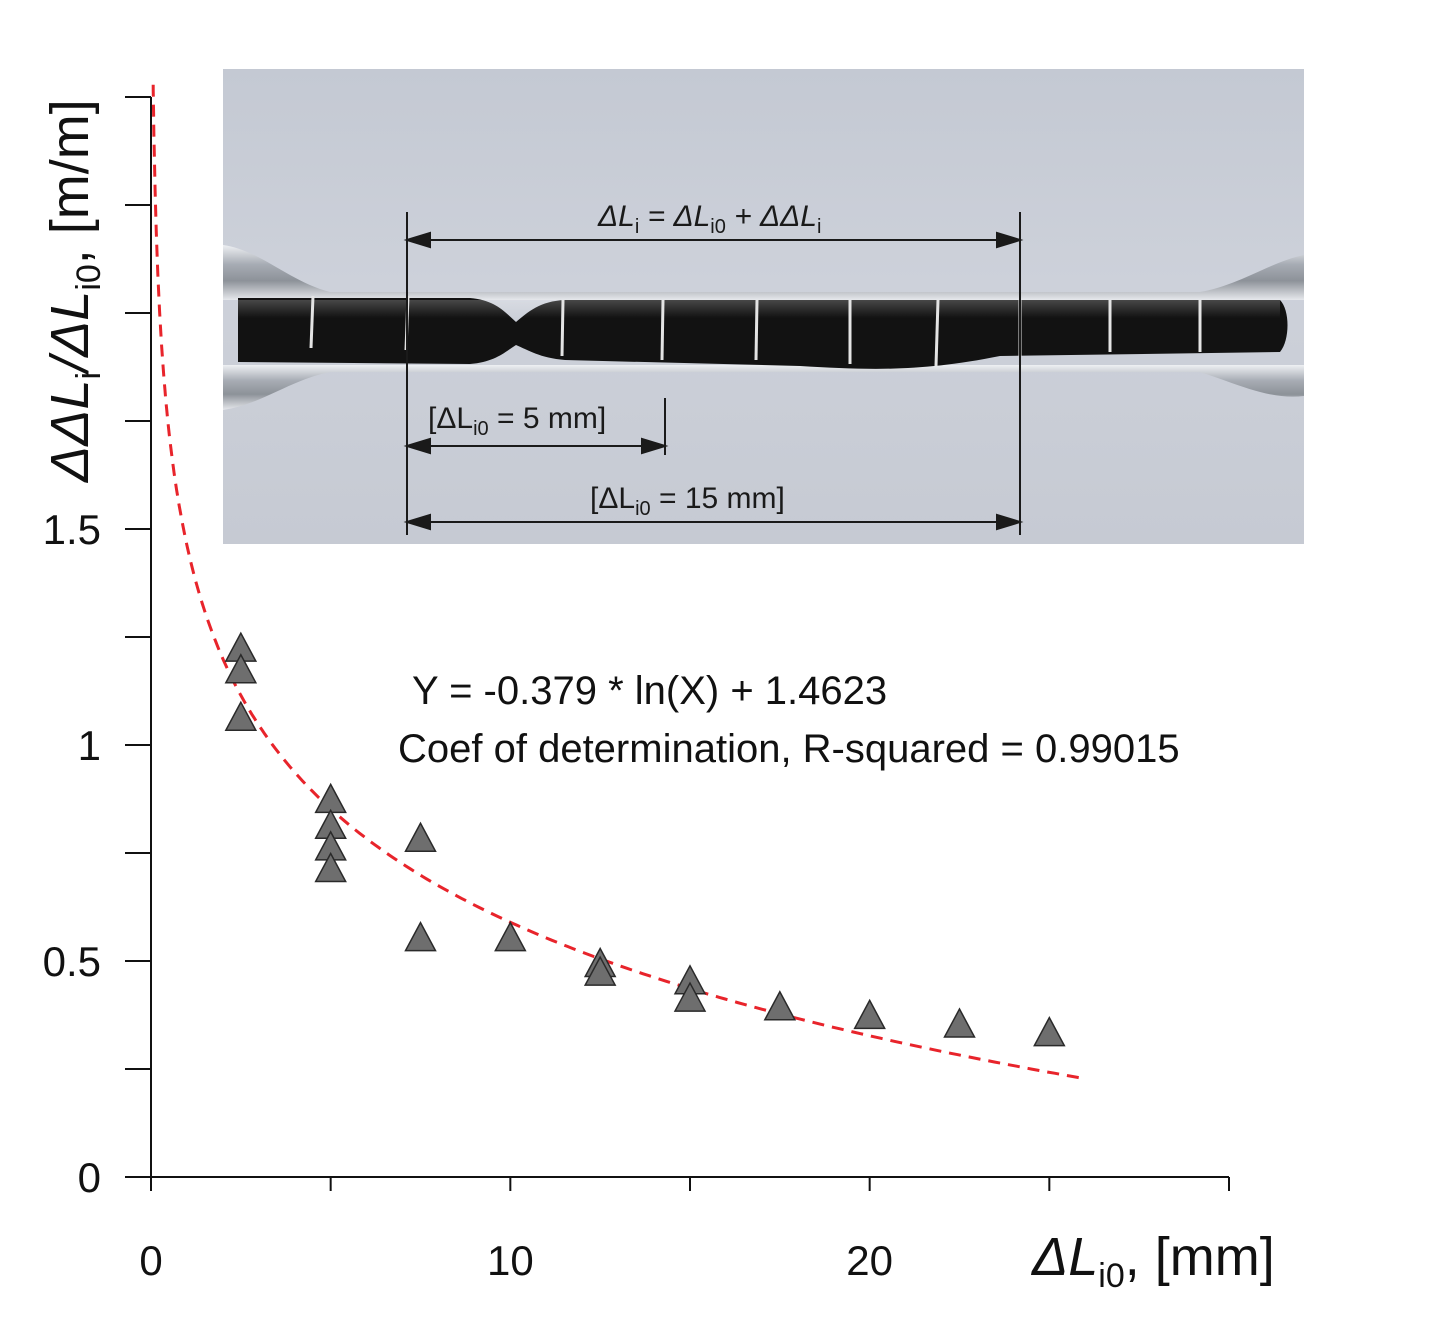 This screenshot has height=1343, width=1440. I want to click on x-label-subscript: i0, so click(1111, 1276).